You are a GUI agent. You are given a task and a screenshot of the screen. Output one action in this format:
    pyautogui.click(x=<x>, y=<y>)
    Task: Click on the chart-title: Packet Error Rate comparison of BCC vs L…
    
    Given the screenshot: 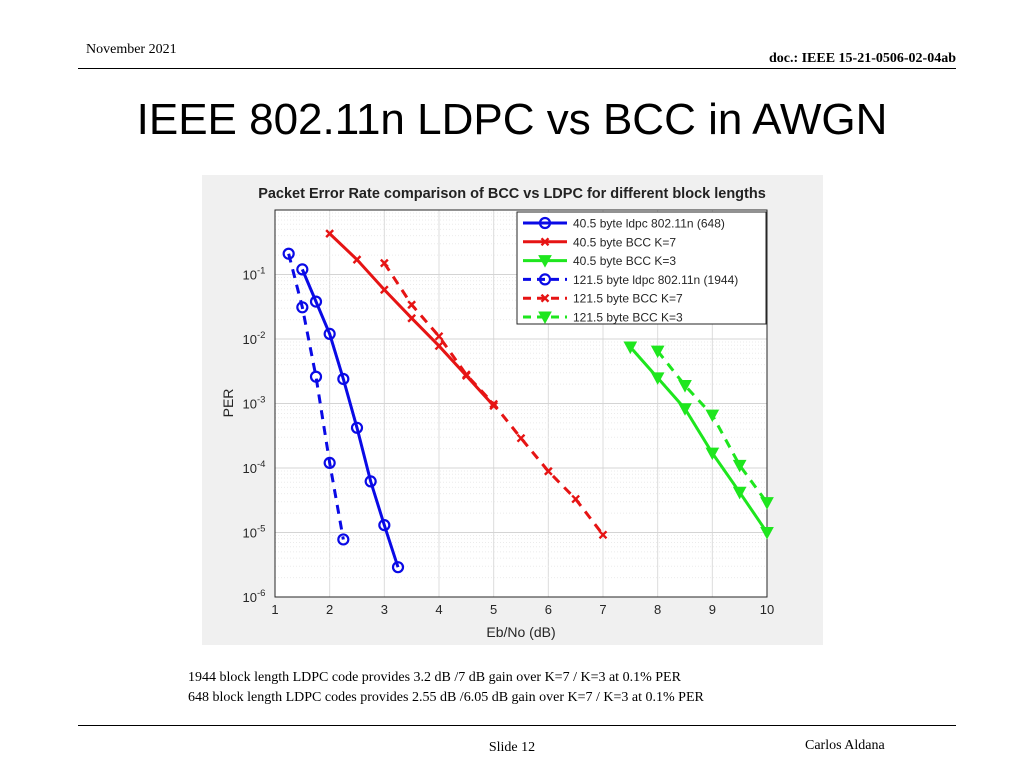 What is the action you would take?
    pyautogui.click(x=512, y=194)
    